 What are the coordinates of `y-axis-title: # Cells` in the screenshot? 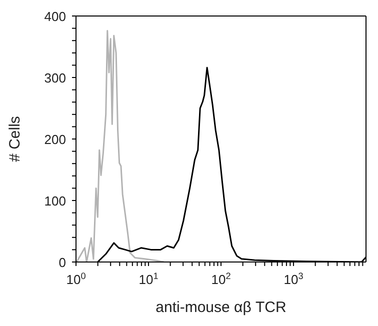 It's located at (15, 139).